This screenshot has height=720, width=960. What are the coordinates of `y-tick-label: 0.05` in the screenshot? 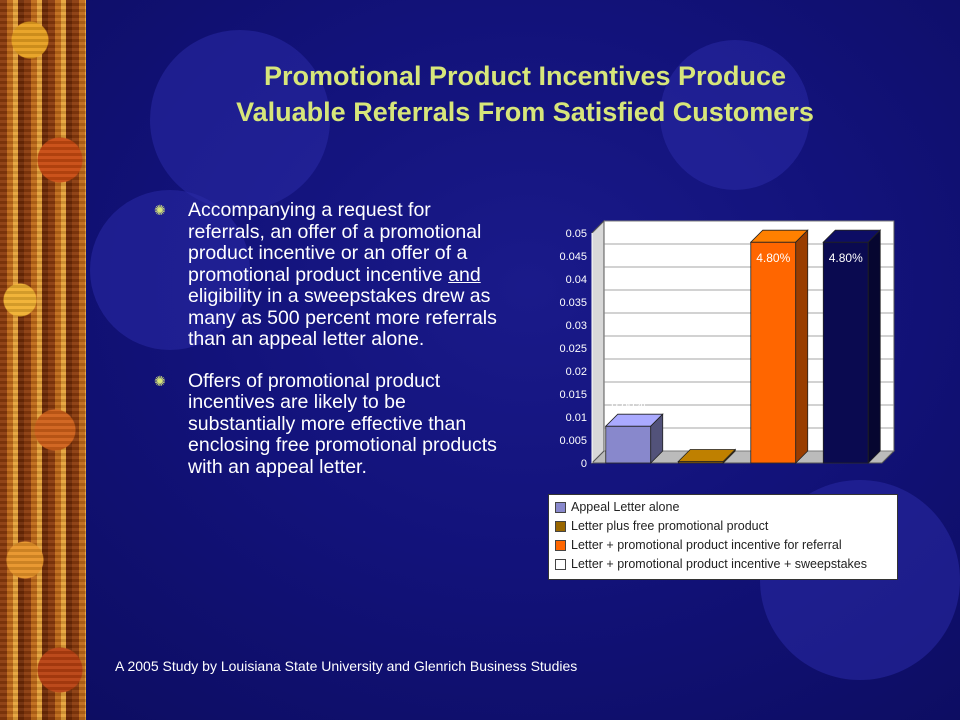 It's located at (576, 234).